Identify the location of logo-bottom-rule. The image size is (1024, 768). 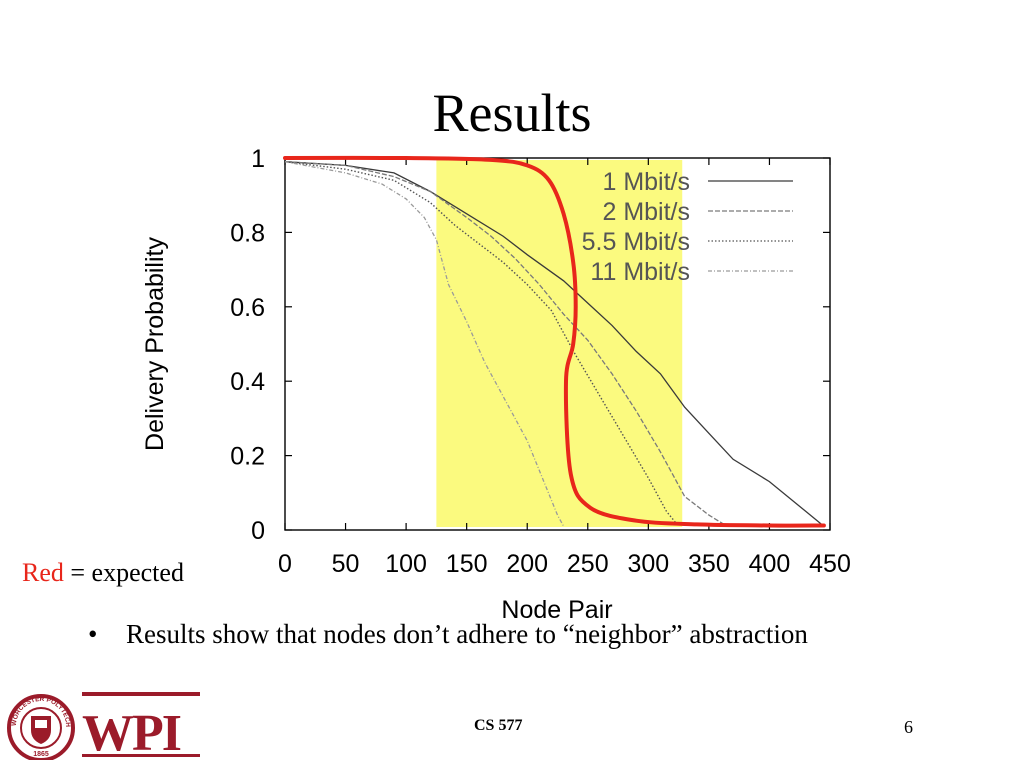
(141, 755).